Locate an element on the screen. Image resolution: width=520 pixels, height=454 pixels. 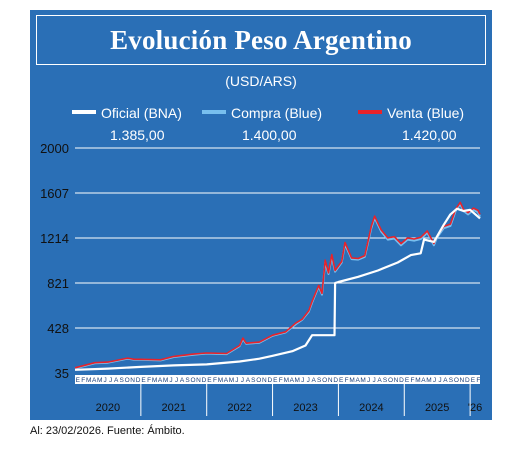
year-label: 2021 is located at coordinates (174, 408).